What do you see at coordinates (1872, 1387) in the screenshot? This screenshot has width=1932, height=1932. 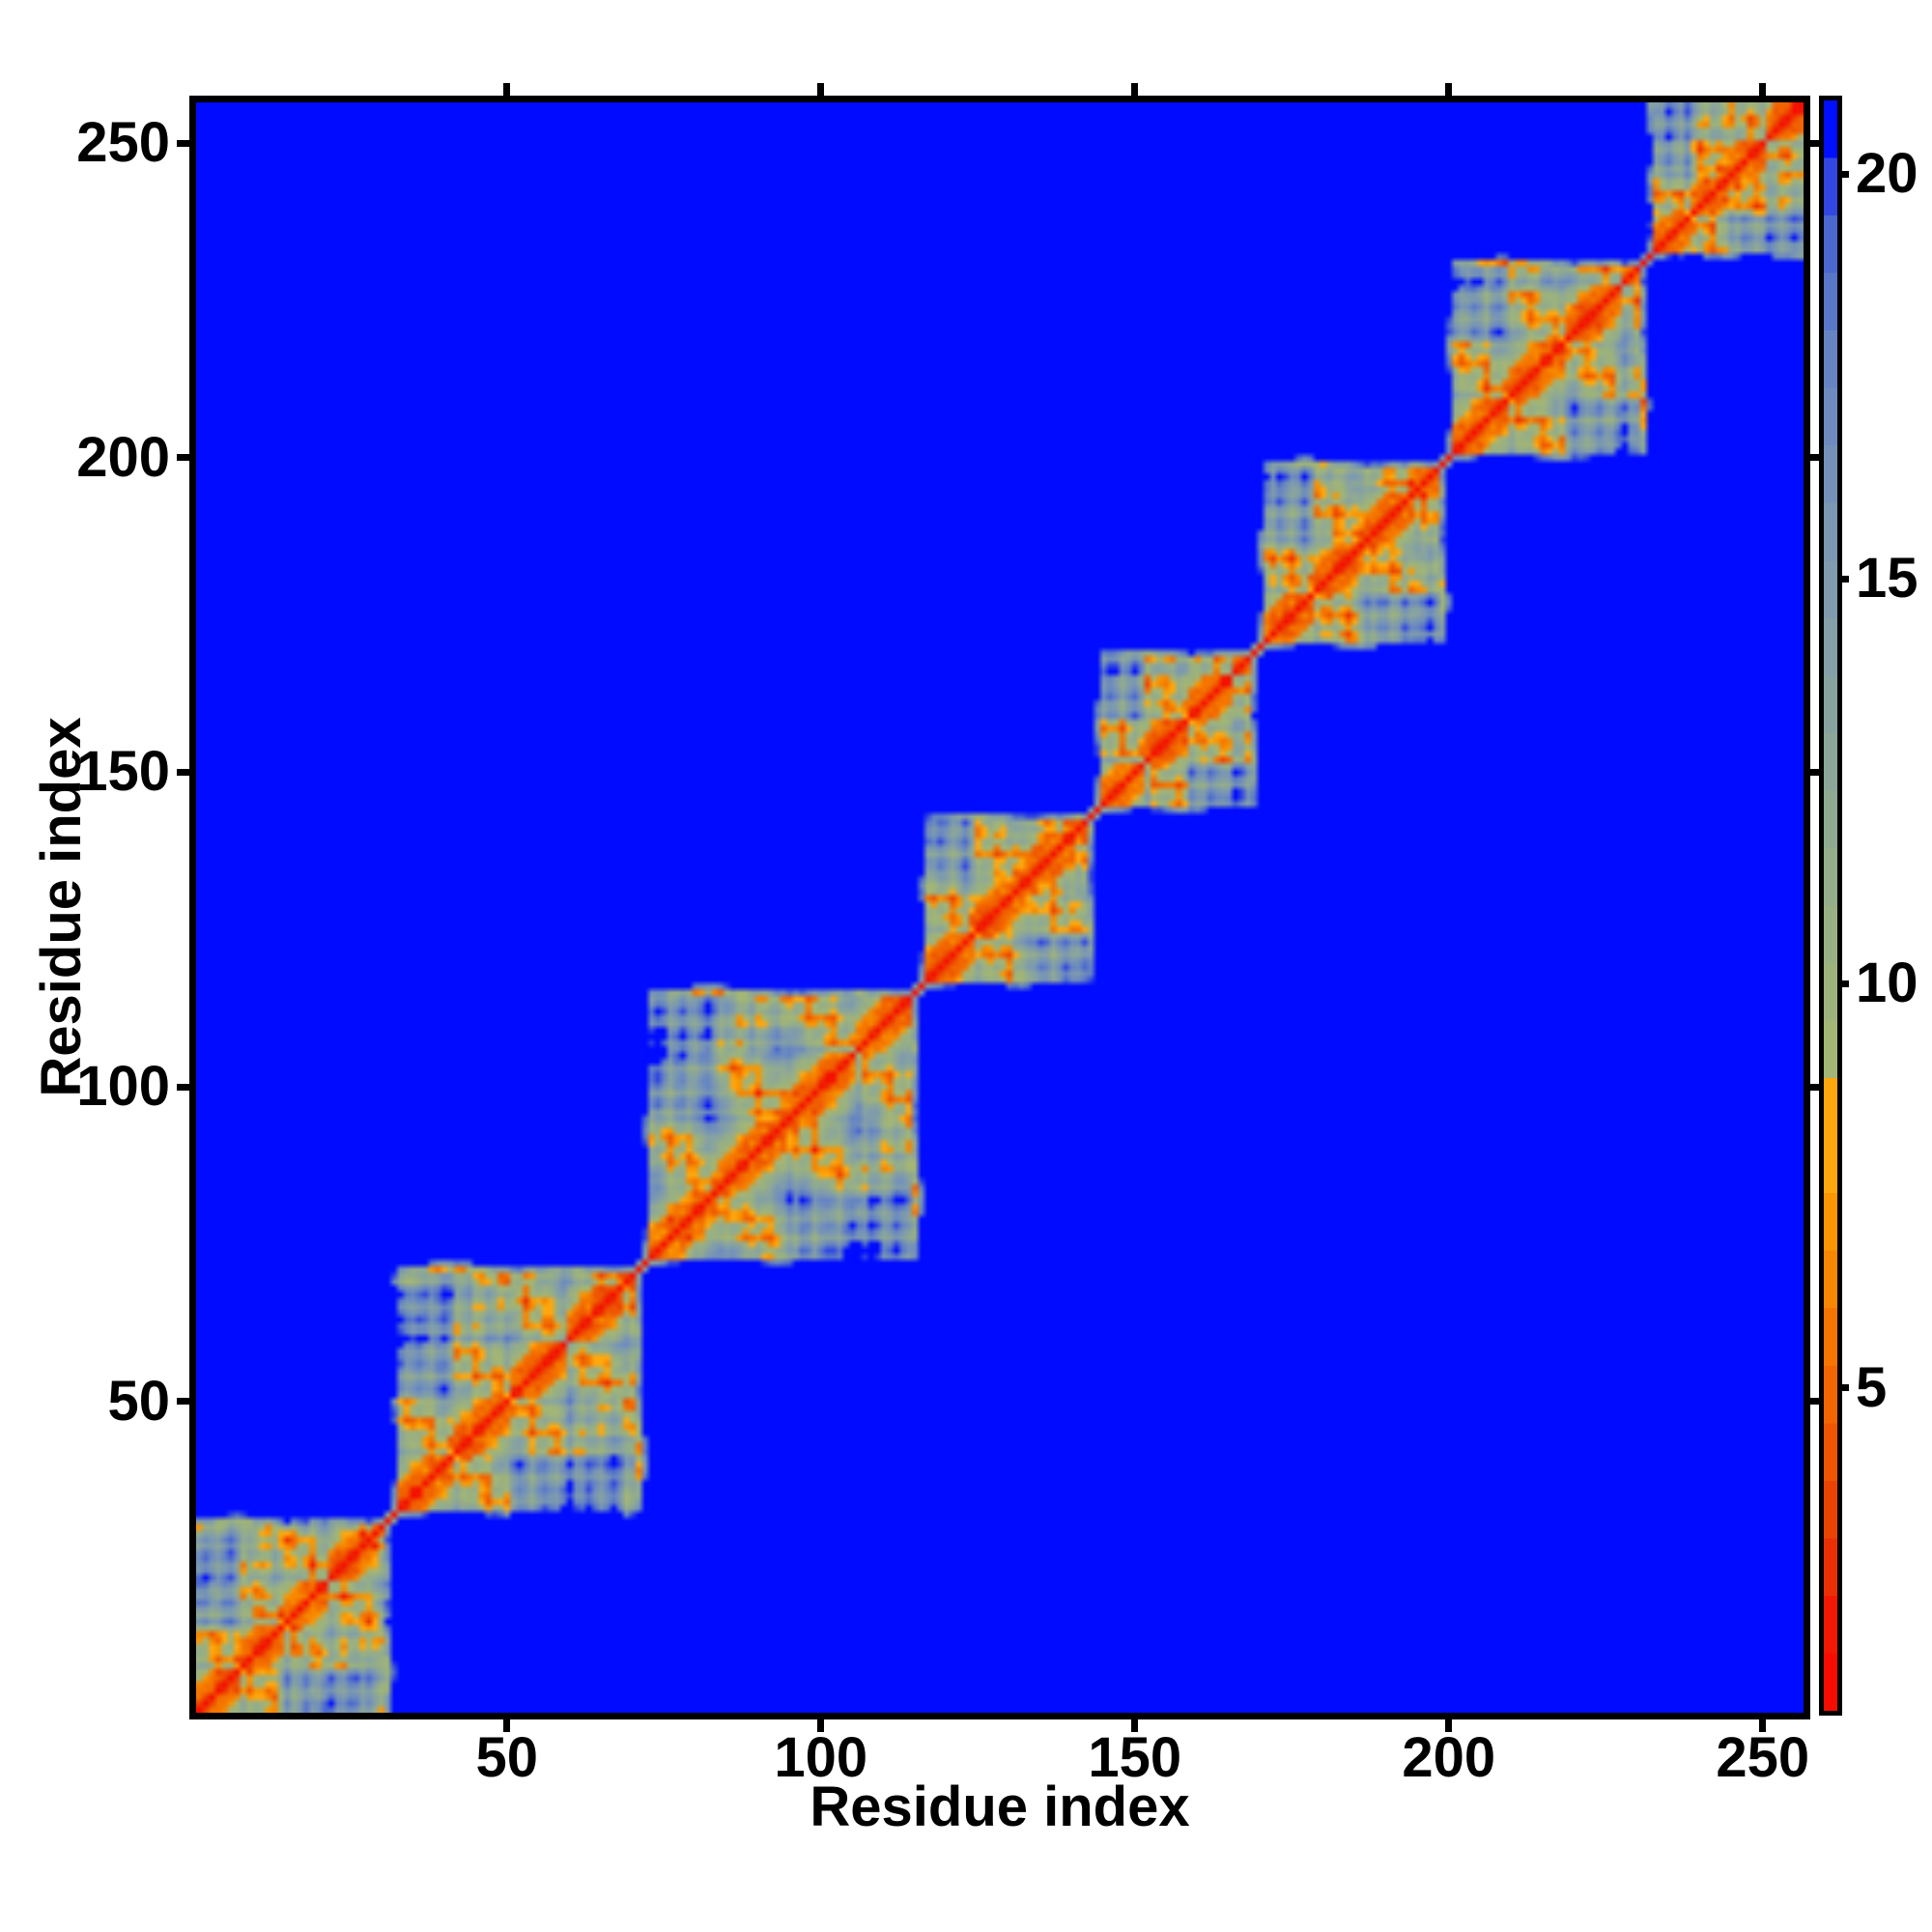 I see `colorbar-tick-label: 5` at bounding box center [1872, 1387].